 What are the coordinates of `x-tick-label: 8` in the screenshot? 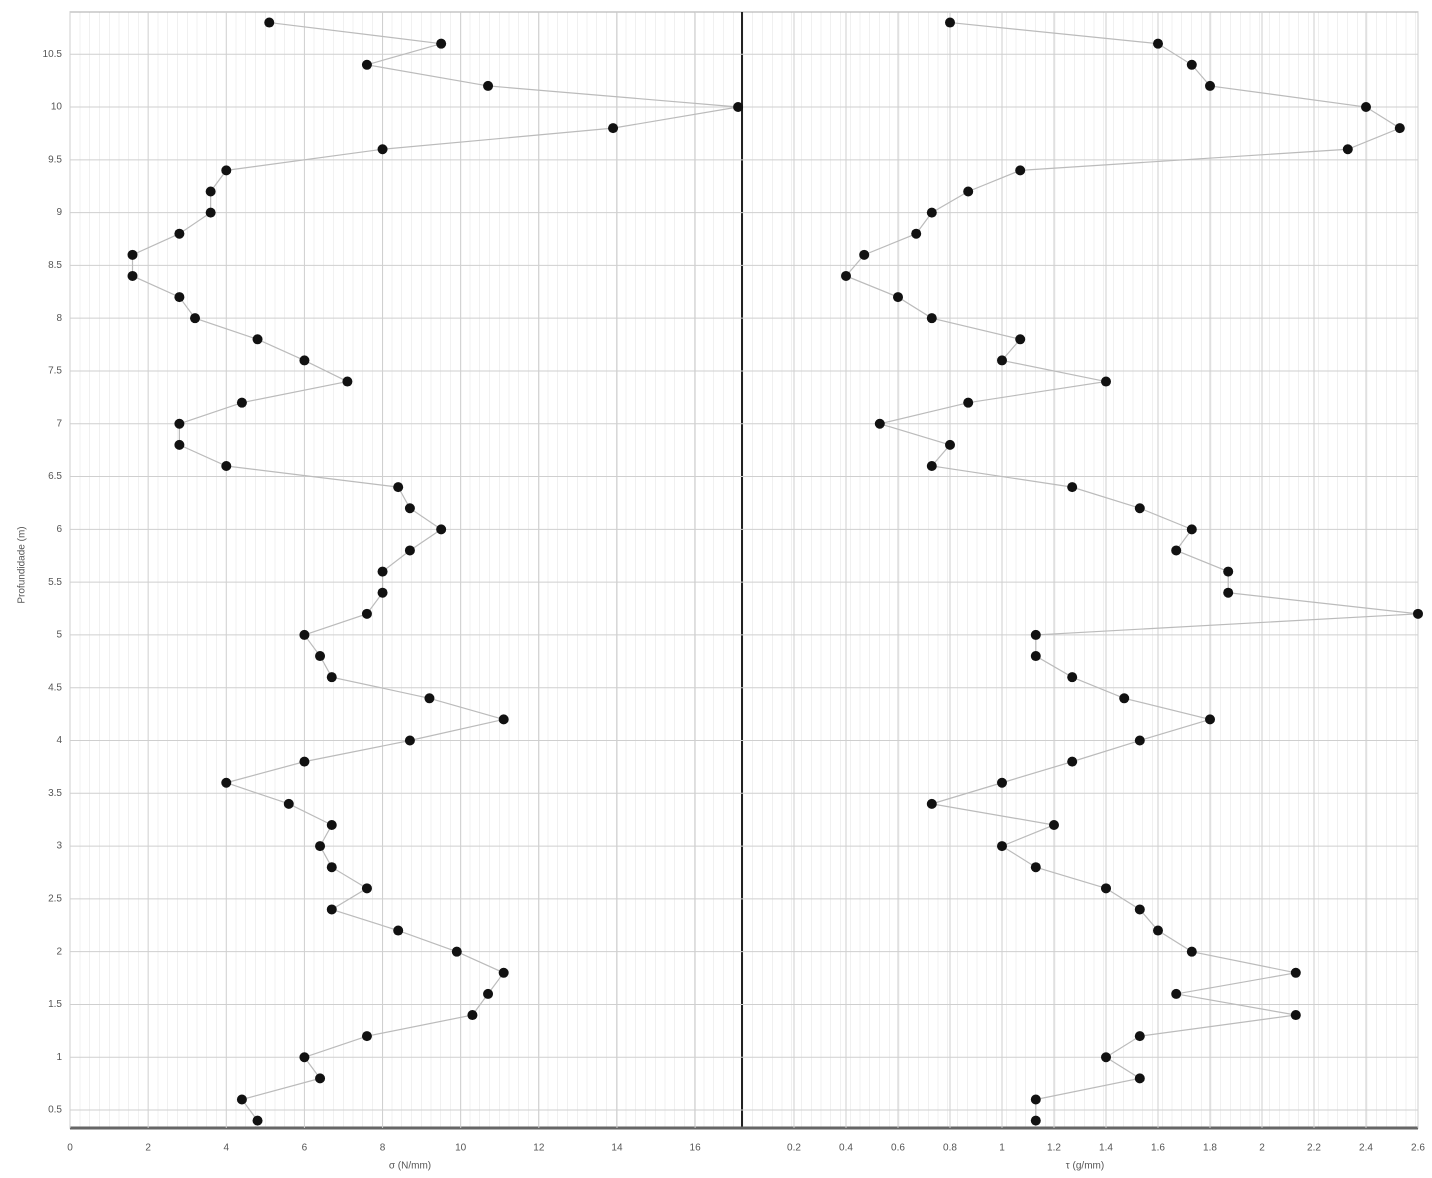 It's located at (383, 1148).